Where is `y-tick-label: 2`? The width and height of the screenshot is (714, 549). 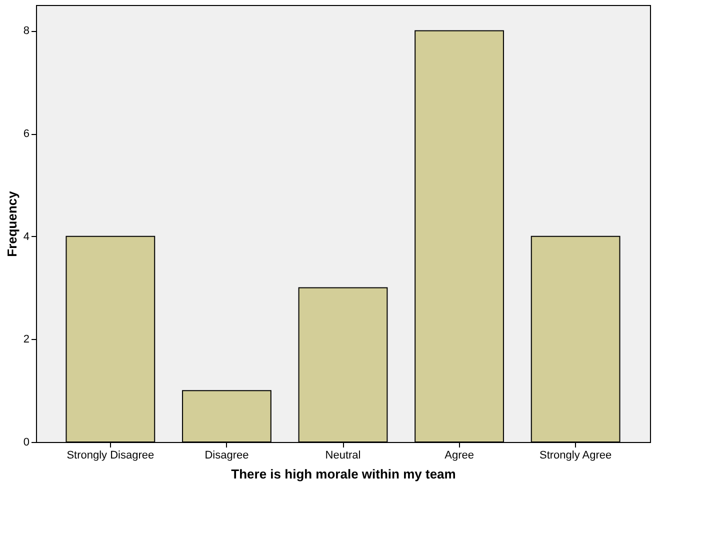
y-tick-label: 2 is located at coordinates (26, 340).